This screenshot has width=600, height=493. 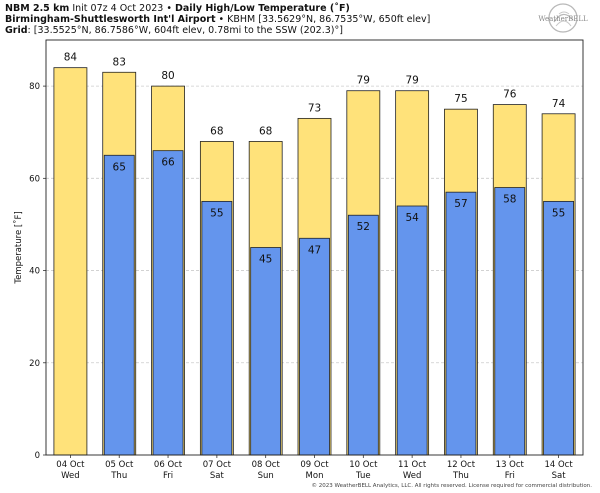 What do you see at coordinates (266, 476) in the screenshot?
I see `x-tick-day: Sun` at bounding box center [266, 476].